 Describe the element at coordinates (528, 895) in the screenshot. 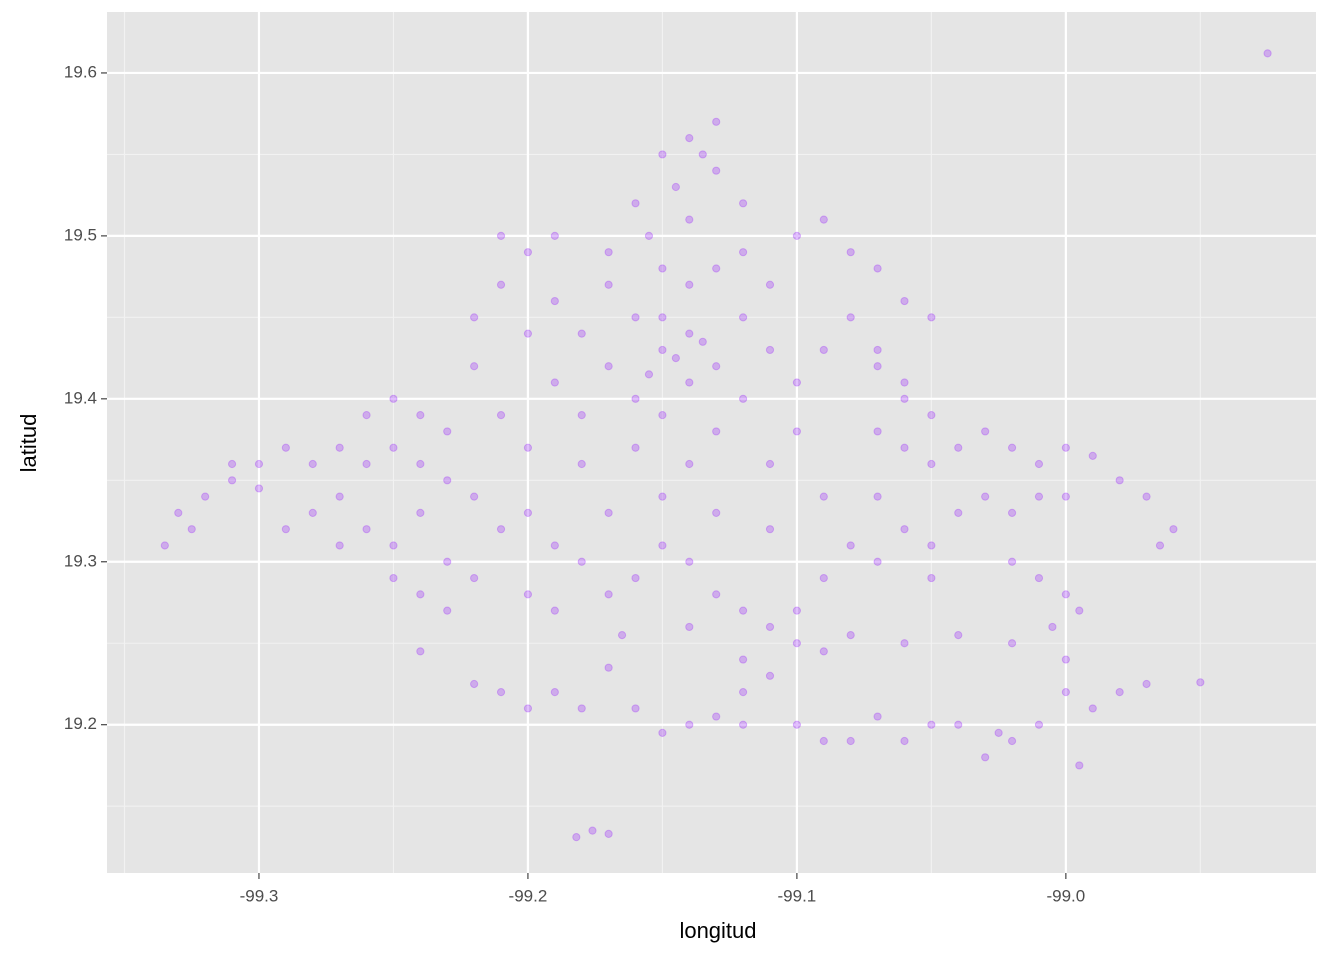

I see `x-tick-label: -99.2` at that location.